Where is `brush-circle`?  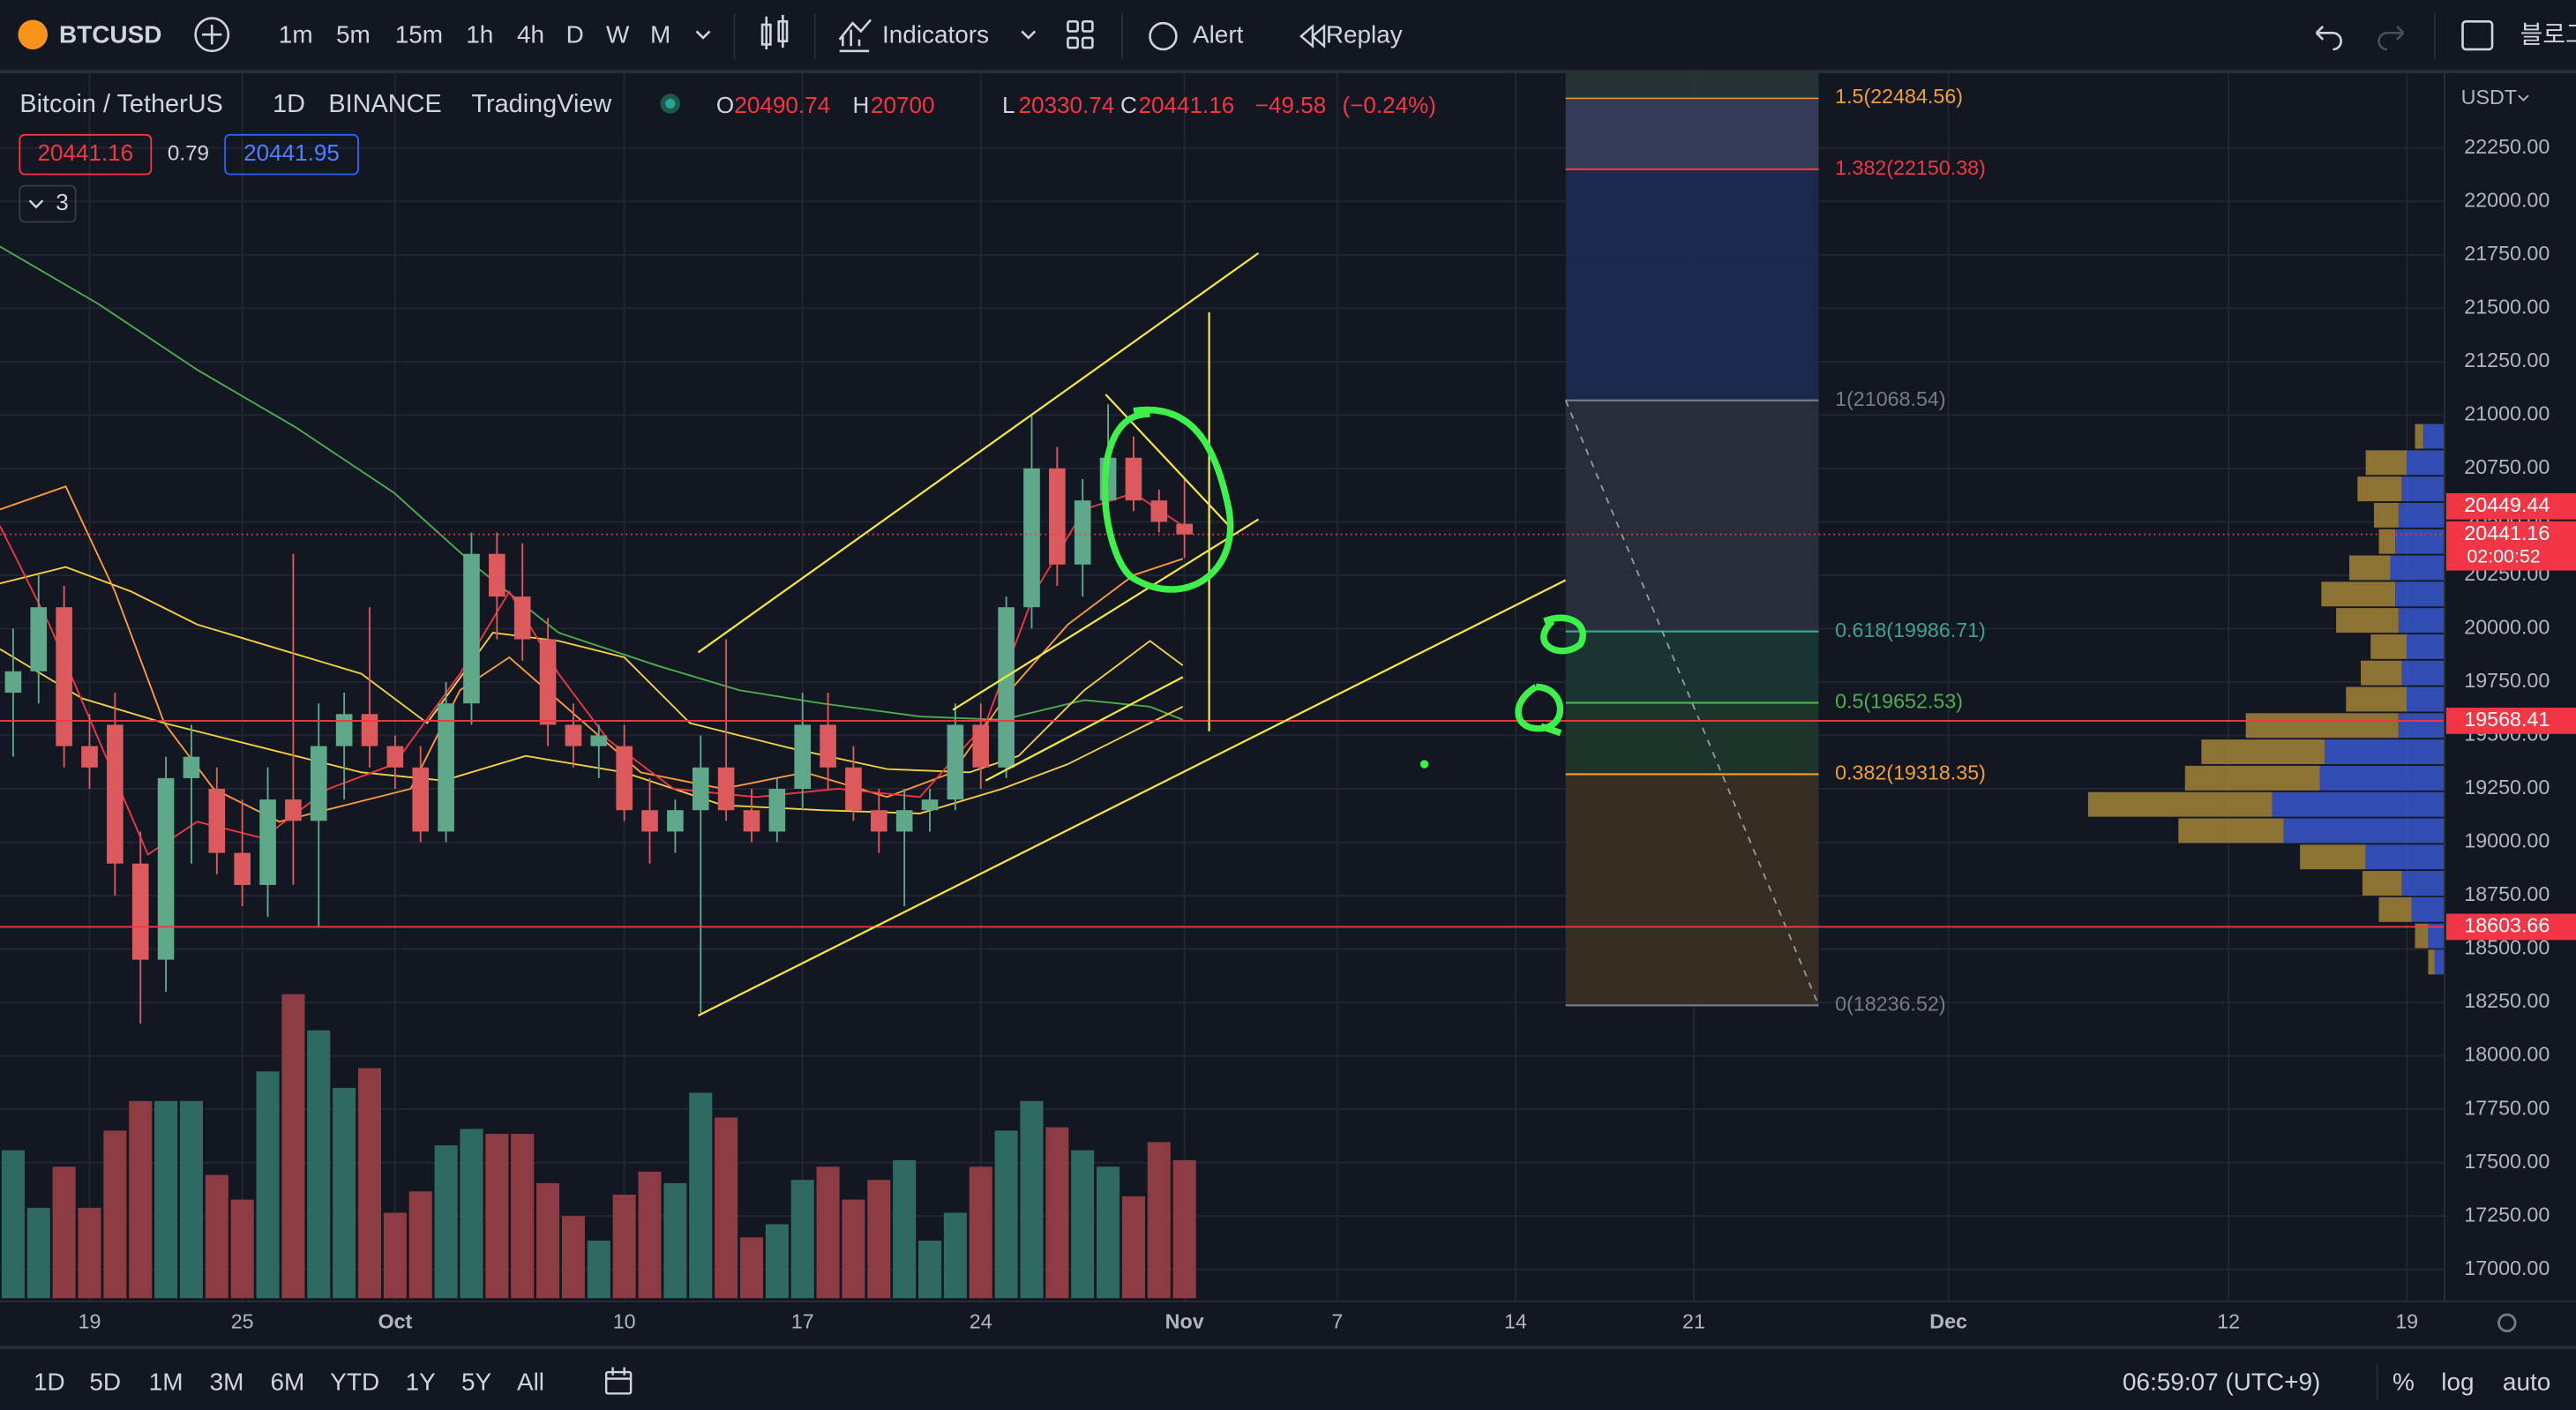
brush-circle is located at coordinates (1563, 634).